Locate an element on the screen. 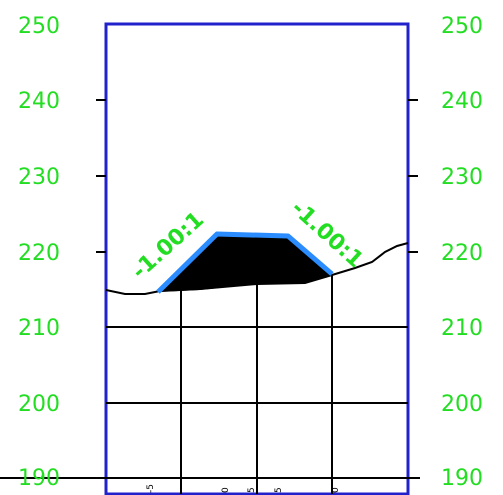 The width and height of the screenshot is (503, 495). elevation-label-right-220: 220 is located at coordinates (462, 253).